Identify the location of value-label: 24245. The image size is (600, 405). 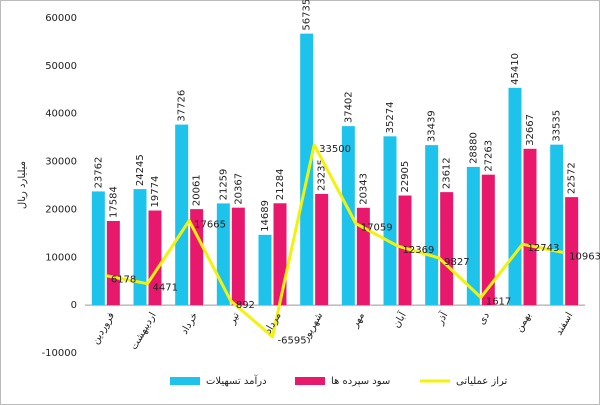
(140, 170).